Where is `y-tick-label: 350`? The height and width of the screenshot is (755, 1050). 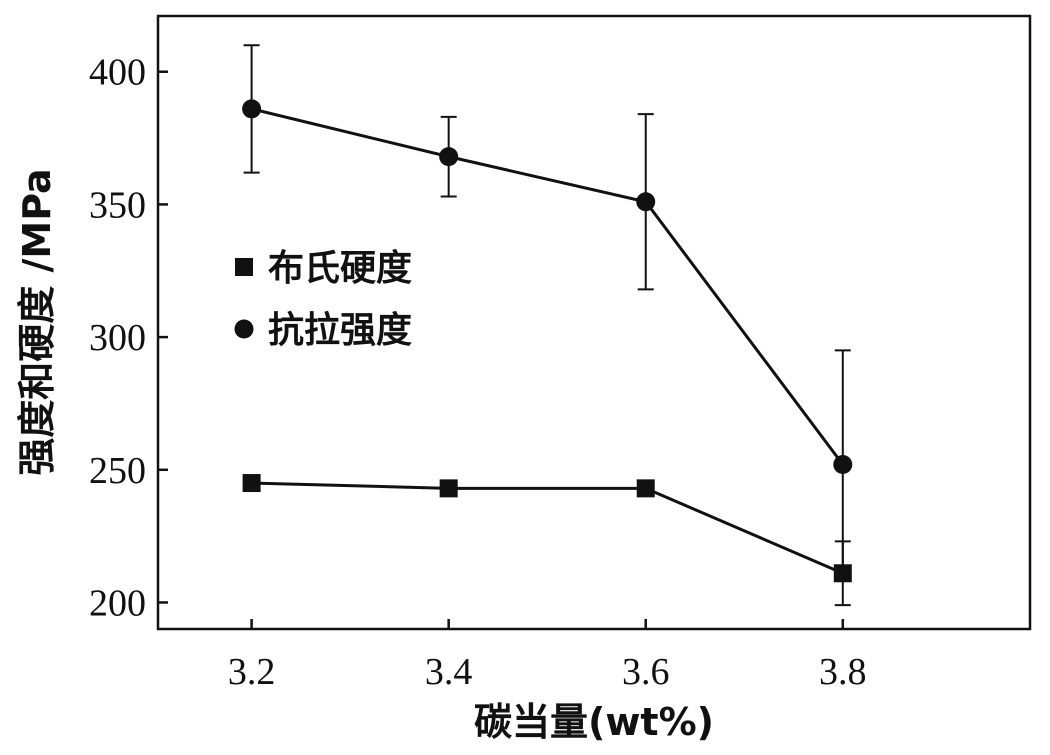 y-tick-label: 350 is located at coordinates (117, 205).